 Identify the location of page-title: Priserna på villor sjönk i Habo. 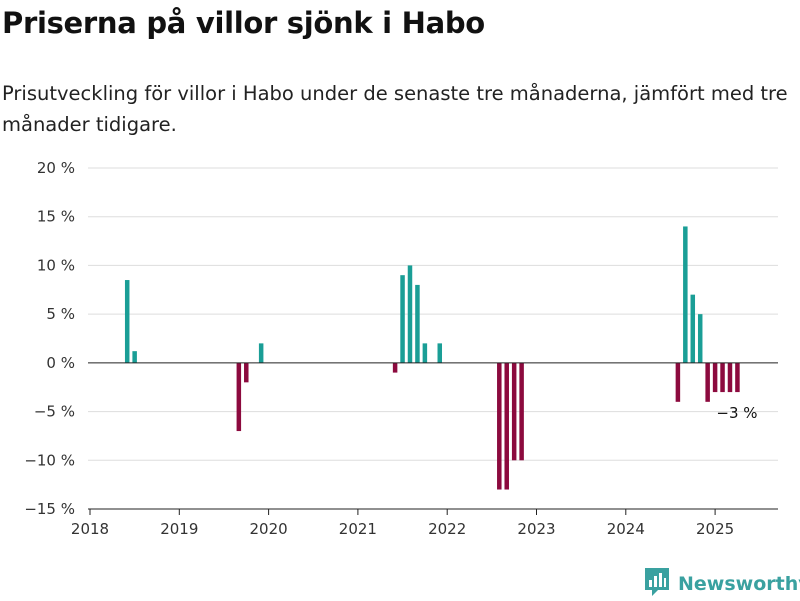
(243, 23).